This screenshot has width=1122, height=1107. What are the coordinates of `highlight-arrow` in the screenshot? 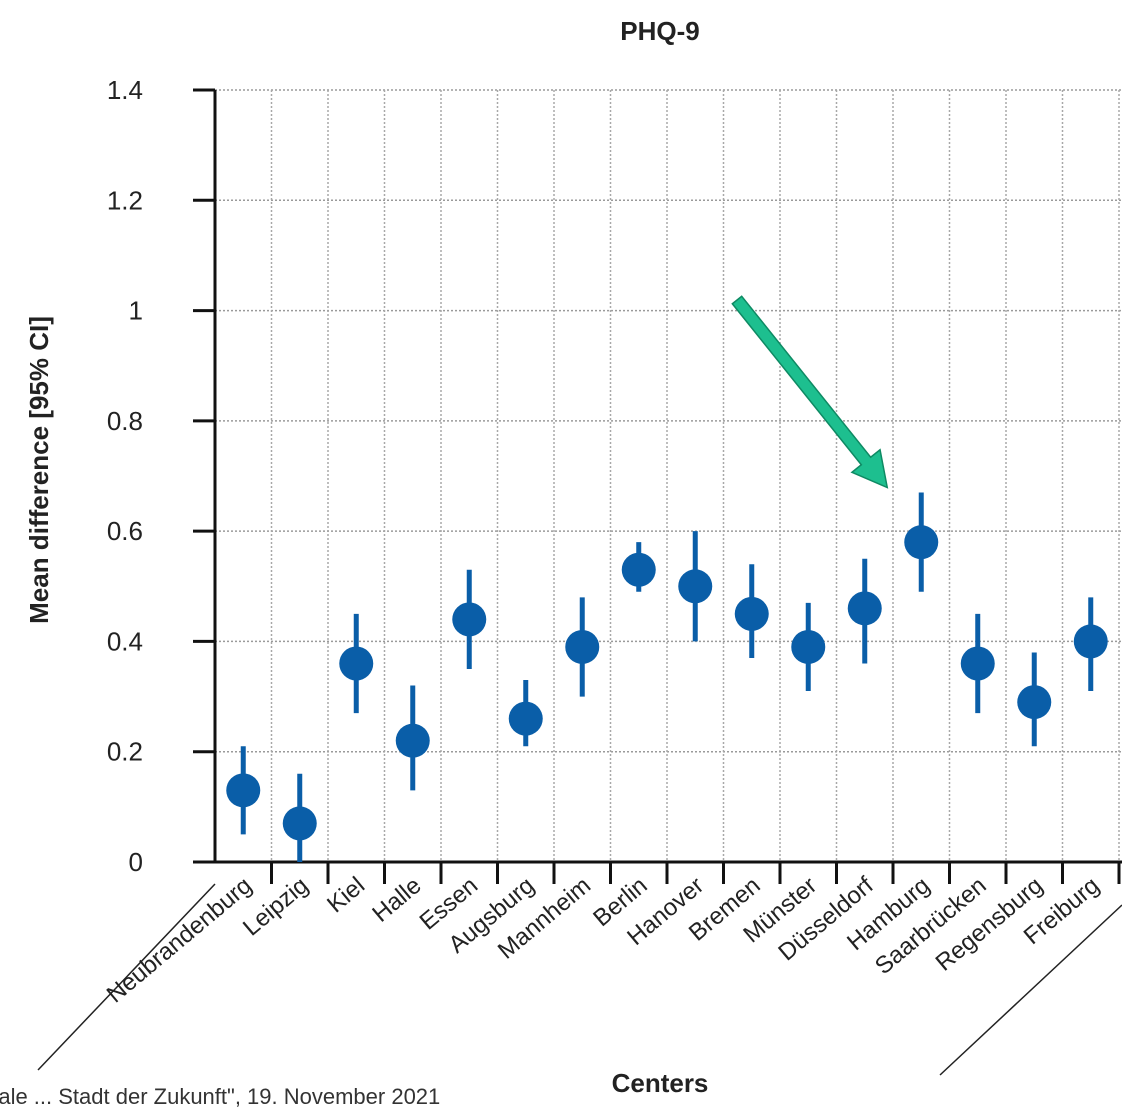 It's located at (810, 392).